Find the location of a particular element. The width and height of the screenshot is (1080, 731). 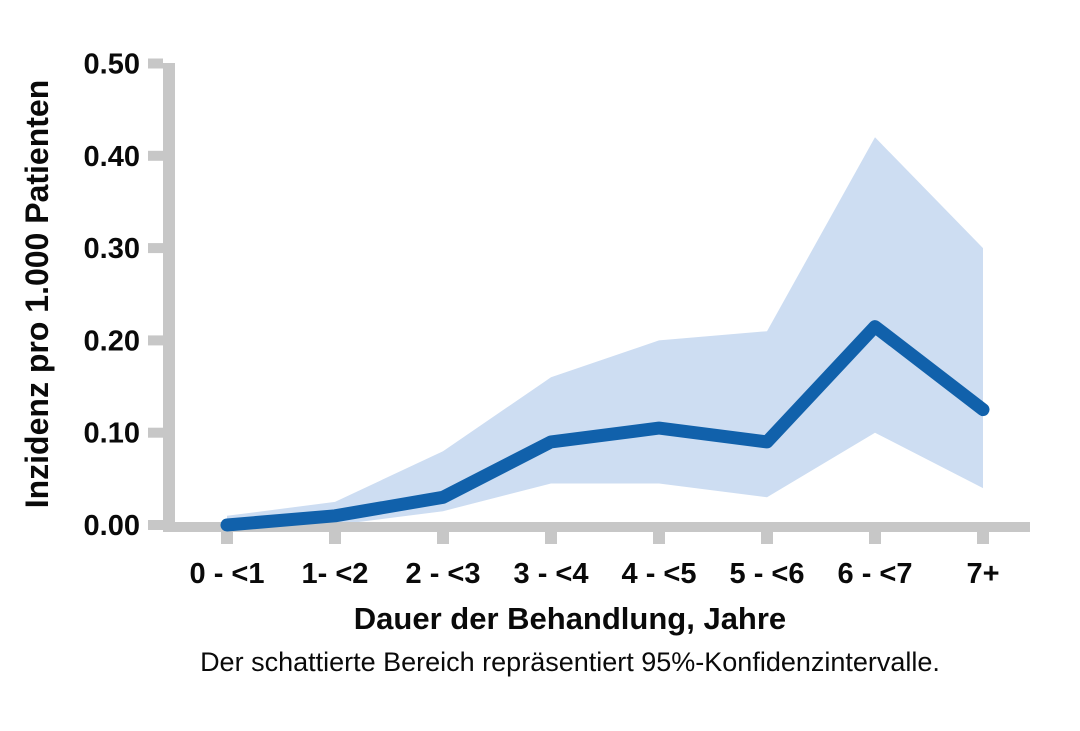

y-tick-label: 0.00 is located at coordinates (112, 526).